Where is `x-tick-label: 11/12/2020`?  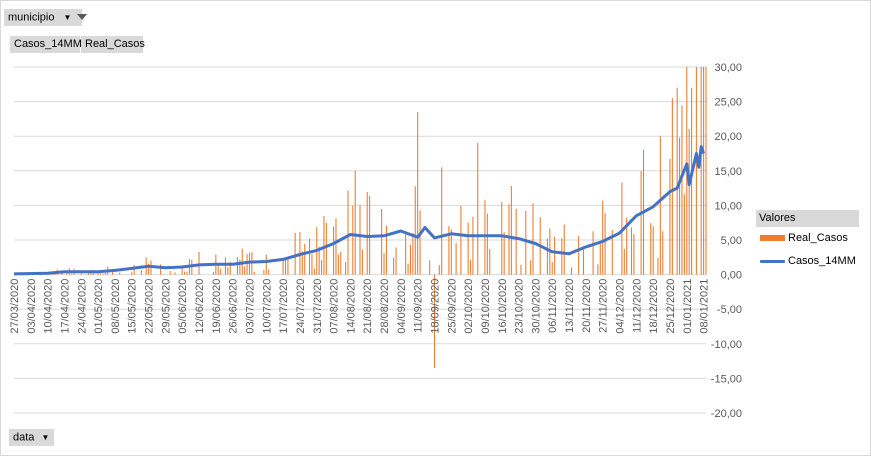 x-tick-label: 11/12/2020 is located at coordinates (637, 306).